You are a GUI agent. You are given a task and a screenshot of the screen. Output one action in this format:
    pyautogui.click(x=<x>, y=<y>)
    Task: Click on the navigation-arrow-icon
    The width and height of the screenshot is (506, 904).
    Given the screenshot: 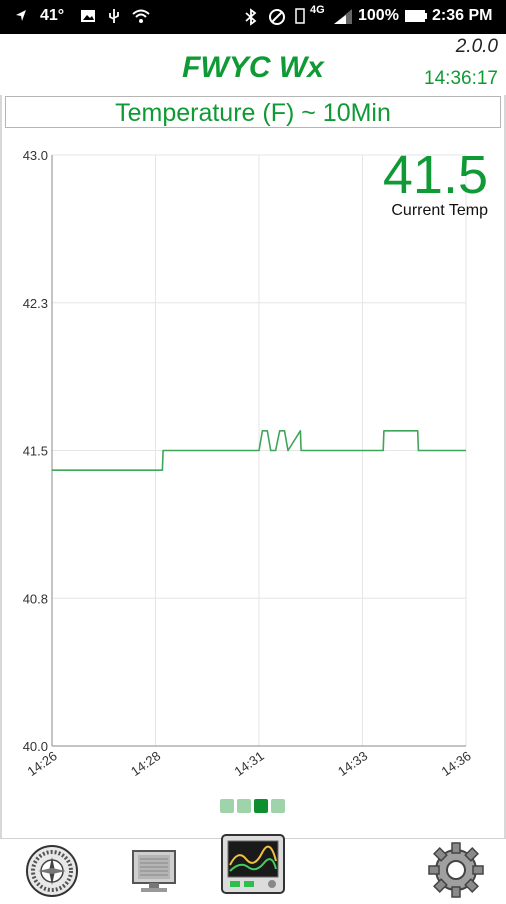 What is the action you would take?
    pyautogui.click(x=22, y=17)
    